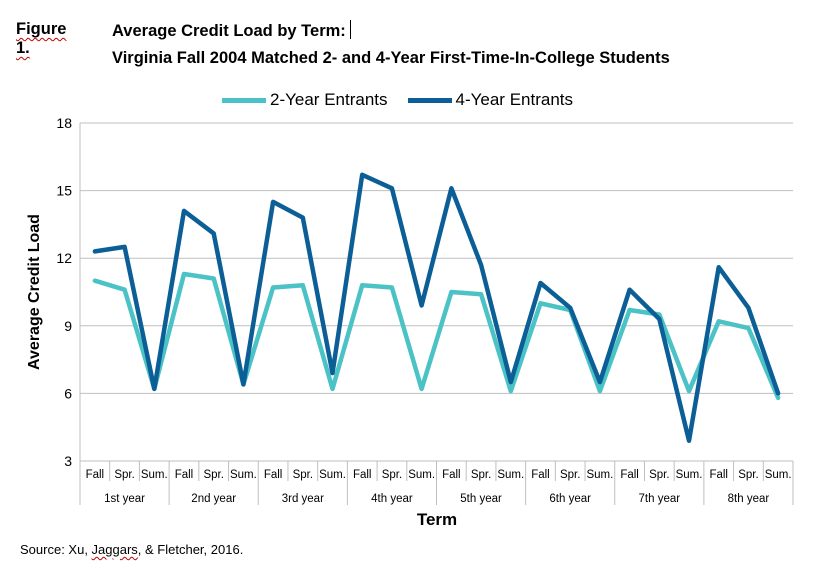  Describe the element at coordinates (273, 475) in the screenshot. I see `x-tick-label-6: Fall` at that location.